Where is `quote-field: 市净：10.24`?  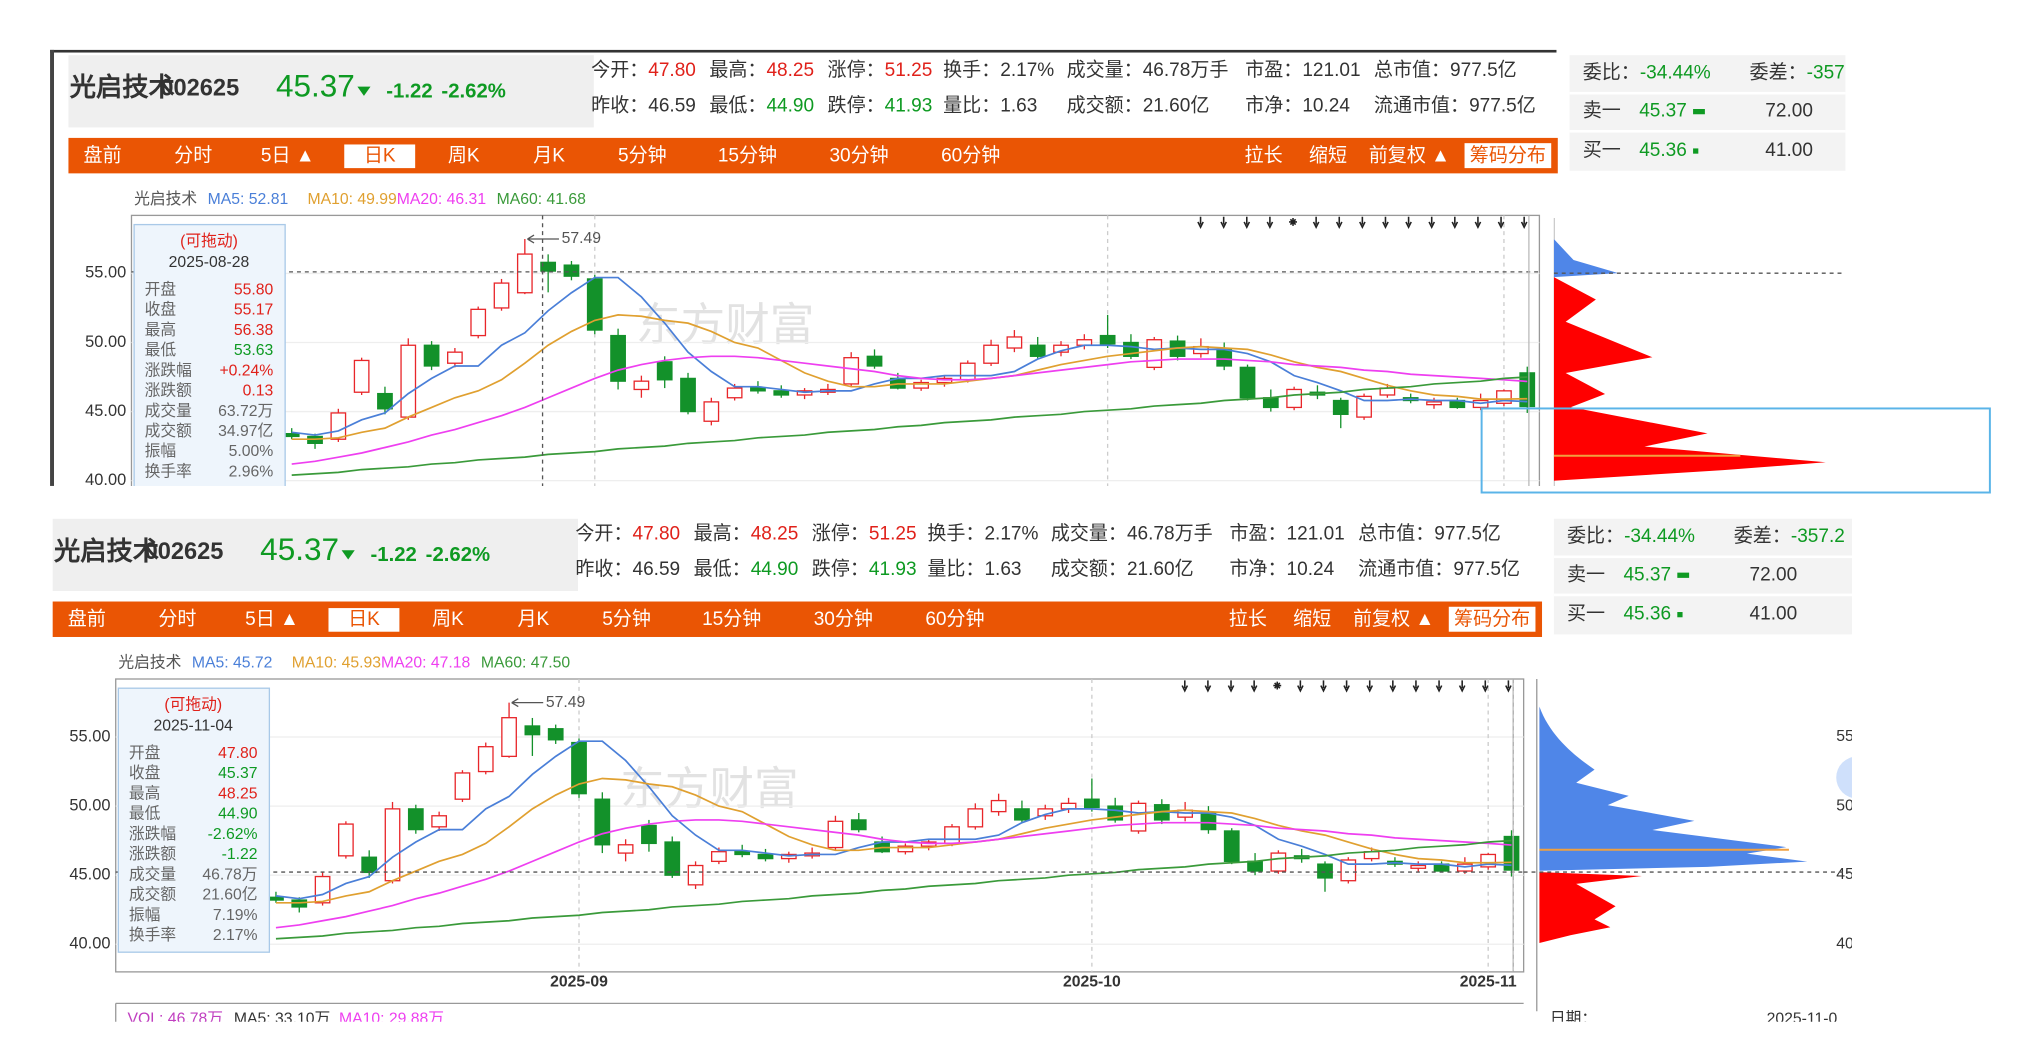
quote-field: 市净：10.24 is located at coordinates (1297, 105).